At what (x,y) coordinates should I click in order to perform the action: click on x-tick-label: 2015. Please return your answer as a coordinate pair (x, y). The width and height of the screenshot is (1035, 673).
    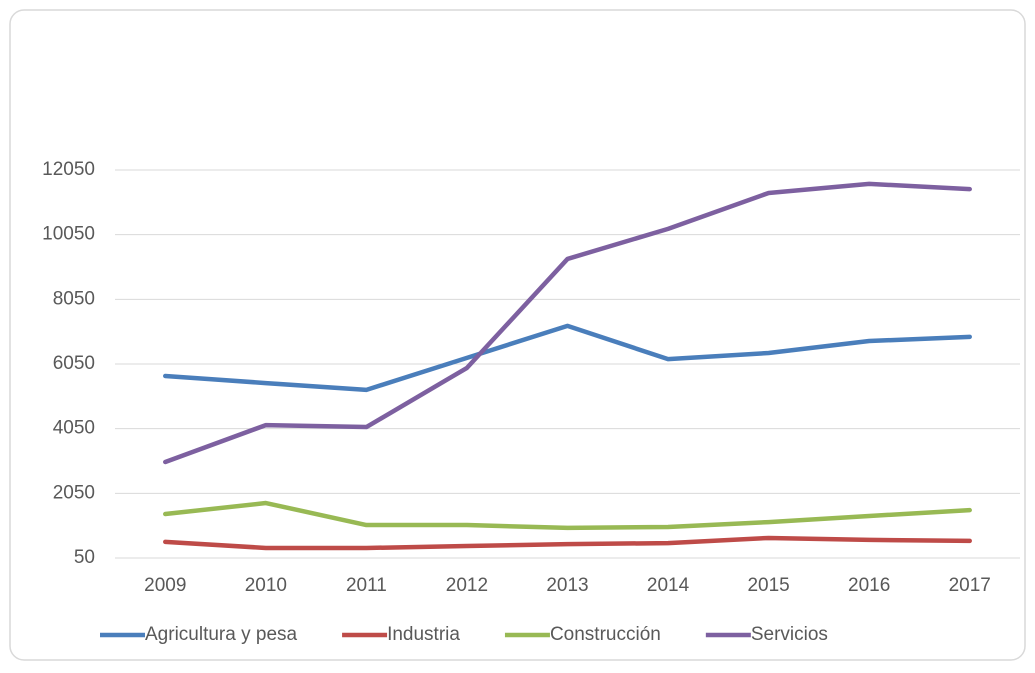
    Looking at the image, I should click on (768, 585).